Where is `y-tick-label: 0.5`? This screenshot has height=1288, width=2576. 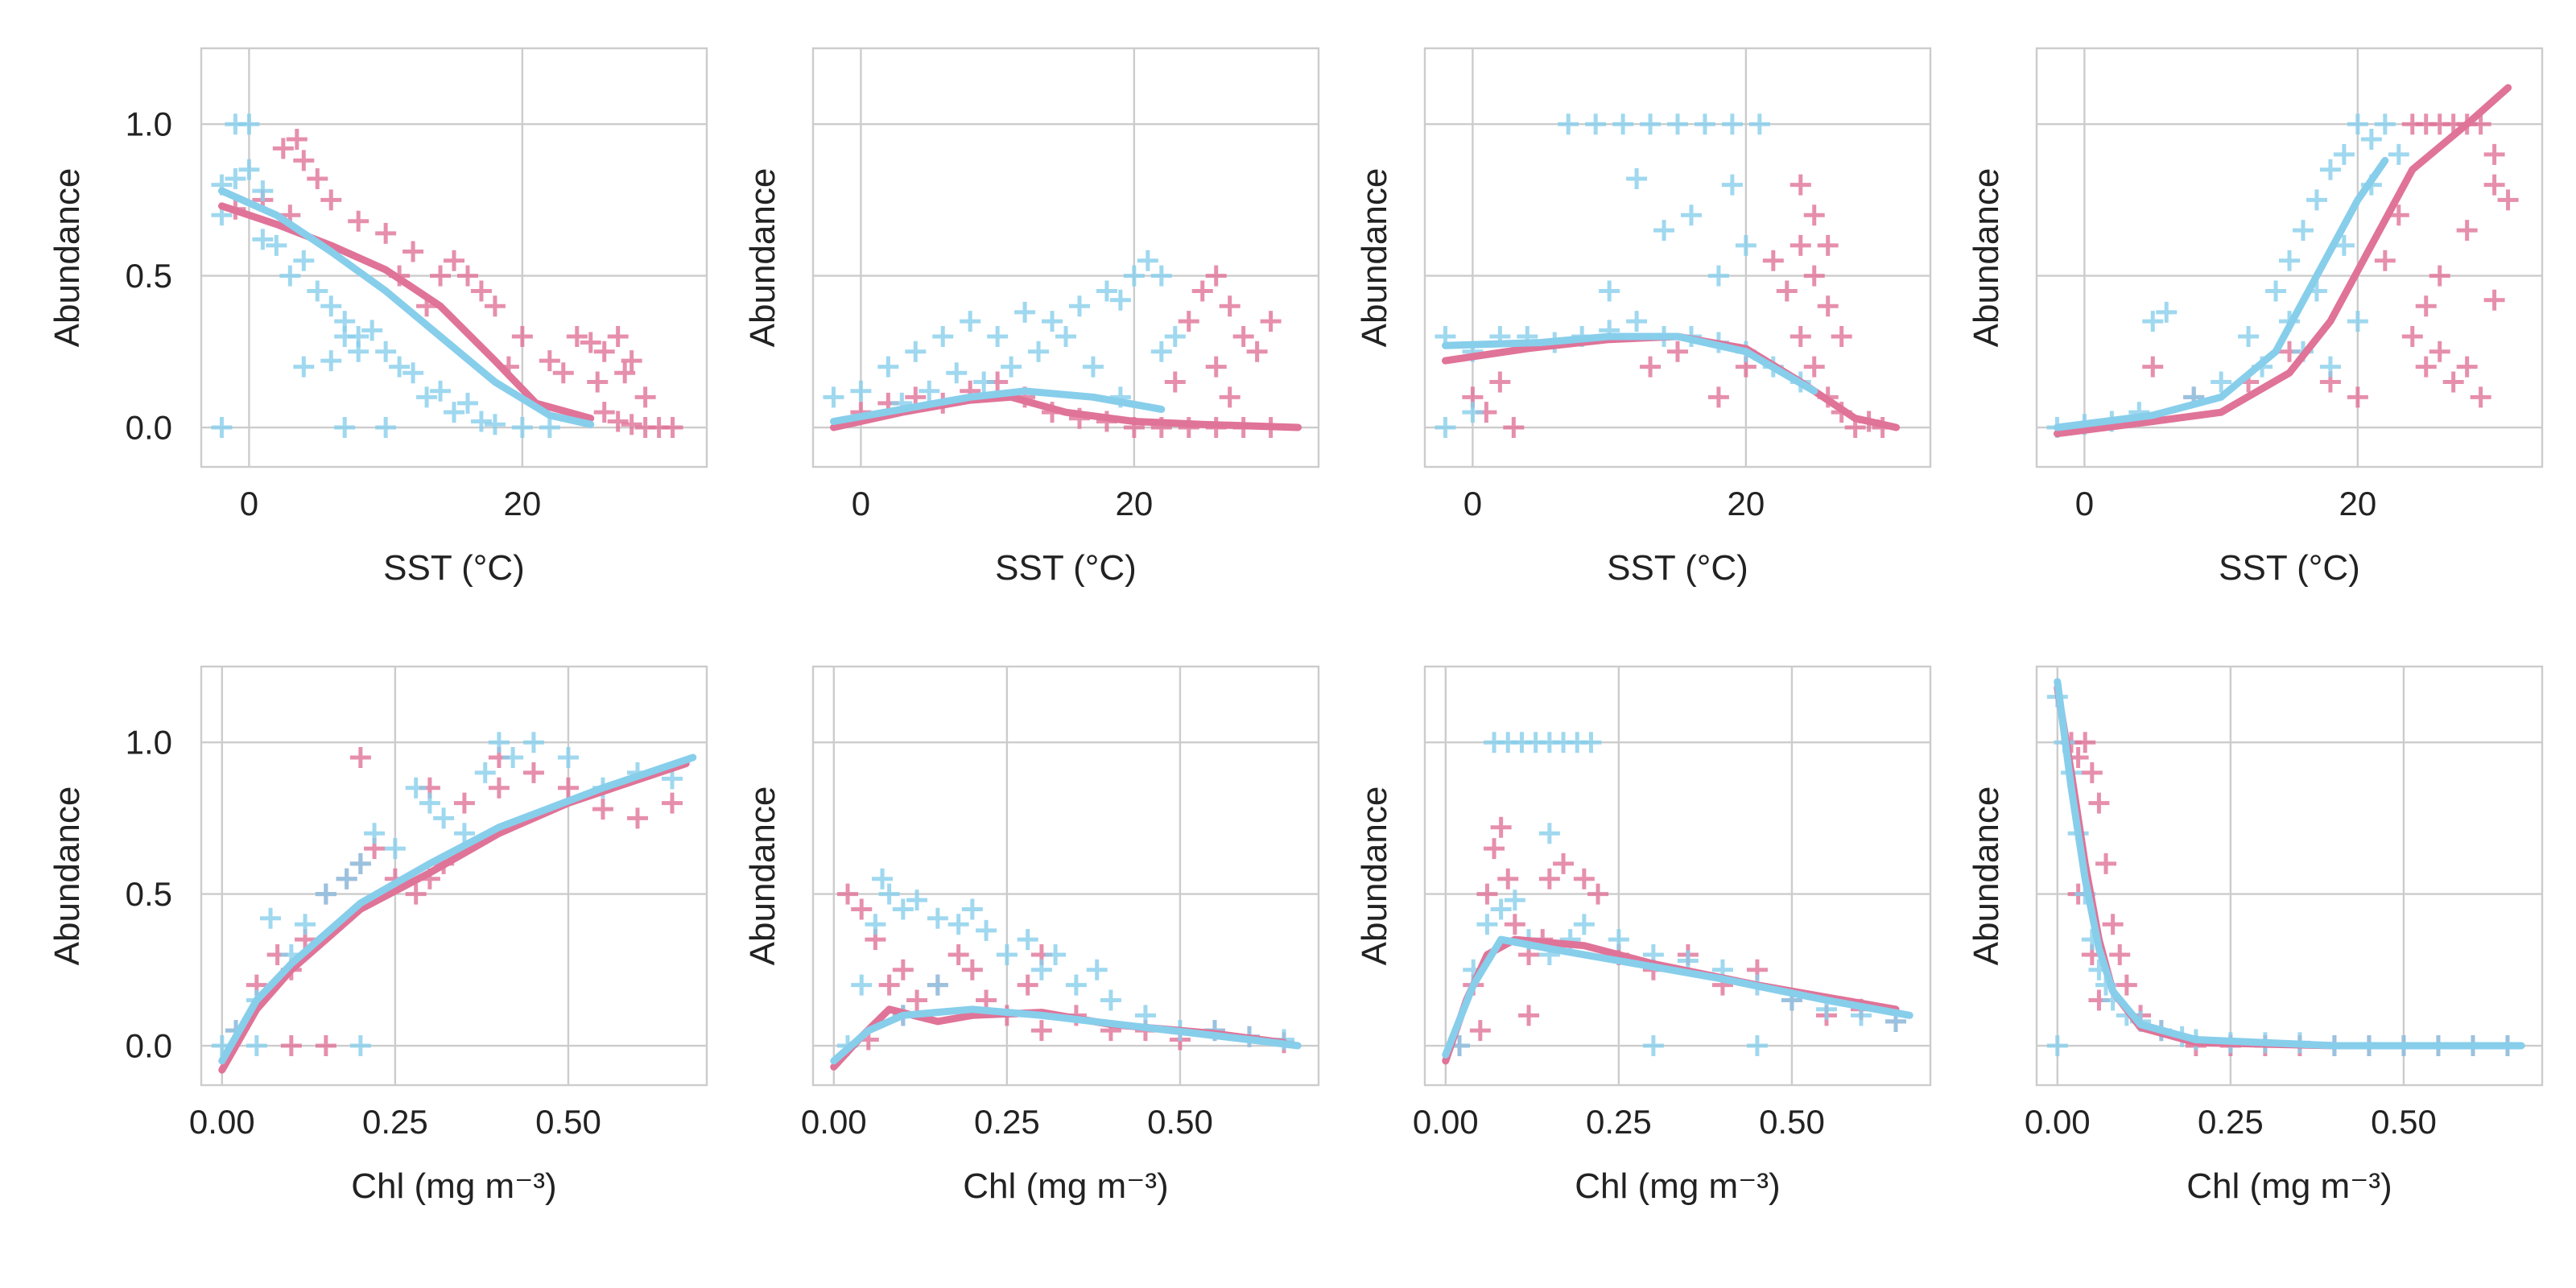 y-tick-label: 0.5 is located at coordinates (149, 894).